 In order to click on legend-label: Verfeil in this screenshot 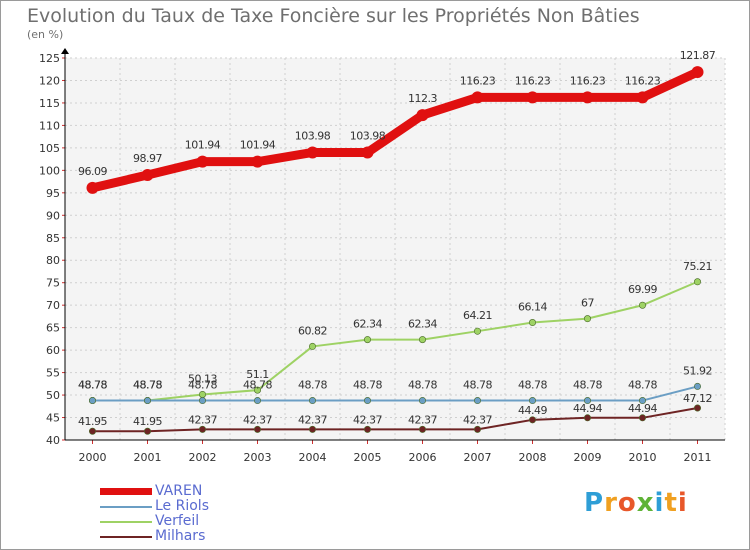, I will do `click(177, 521)`.